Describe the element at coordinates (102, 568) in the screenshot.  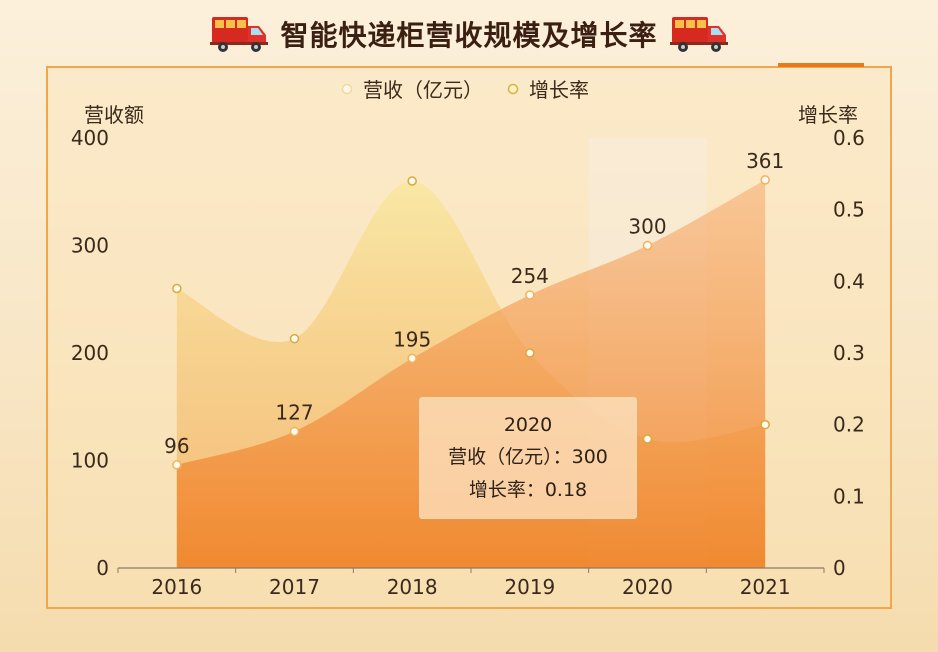
I see `y-left-tick-label: 0` at that location.